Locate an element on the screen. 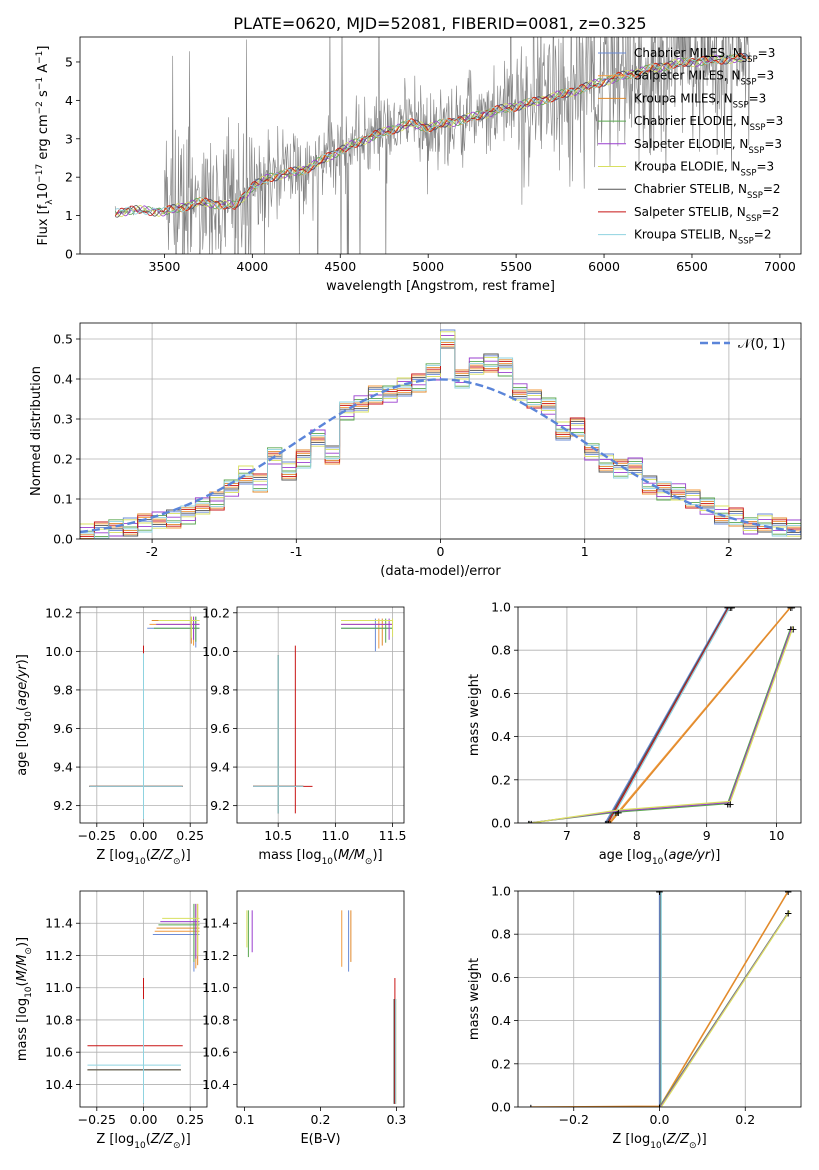  label-part: −1 is located at coordinates (40, 57).